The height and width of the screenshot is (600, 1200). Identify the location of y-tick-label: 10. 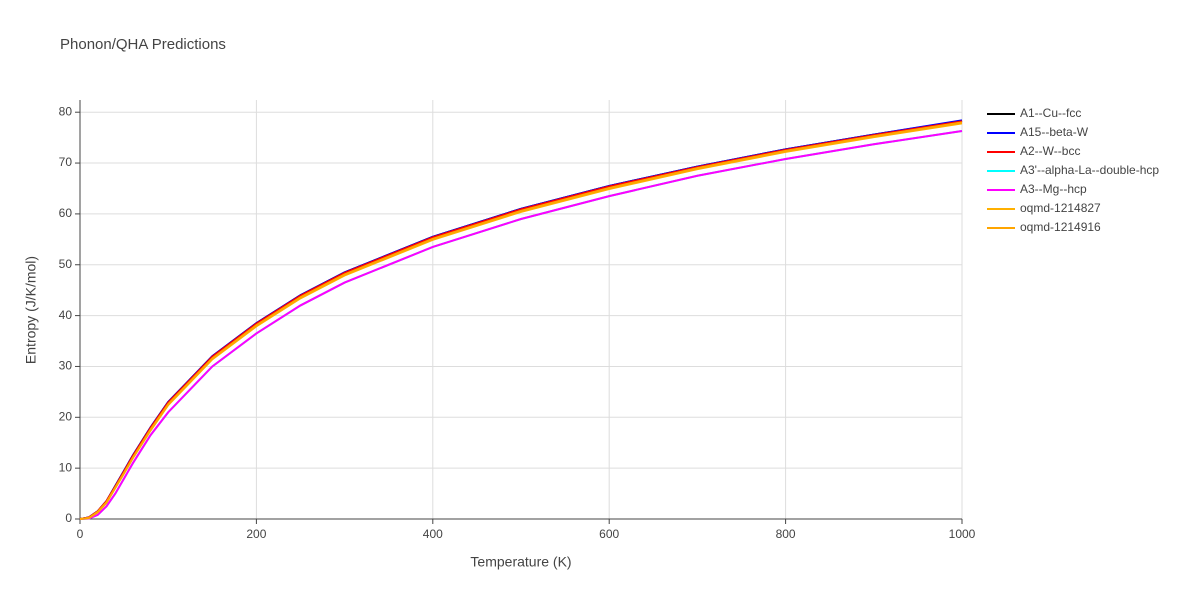
(66, 467).